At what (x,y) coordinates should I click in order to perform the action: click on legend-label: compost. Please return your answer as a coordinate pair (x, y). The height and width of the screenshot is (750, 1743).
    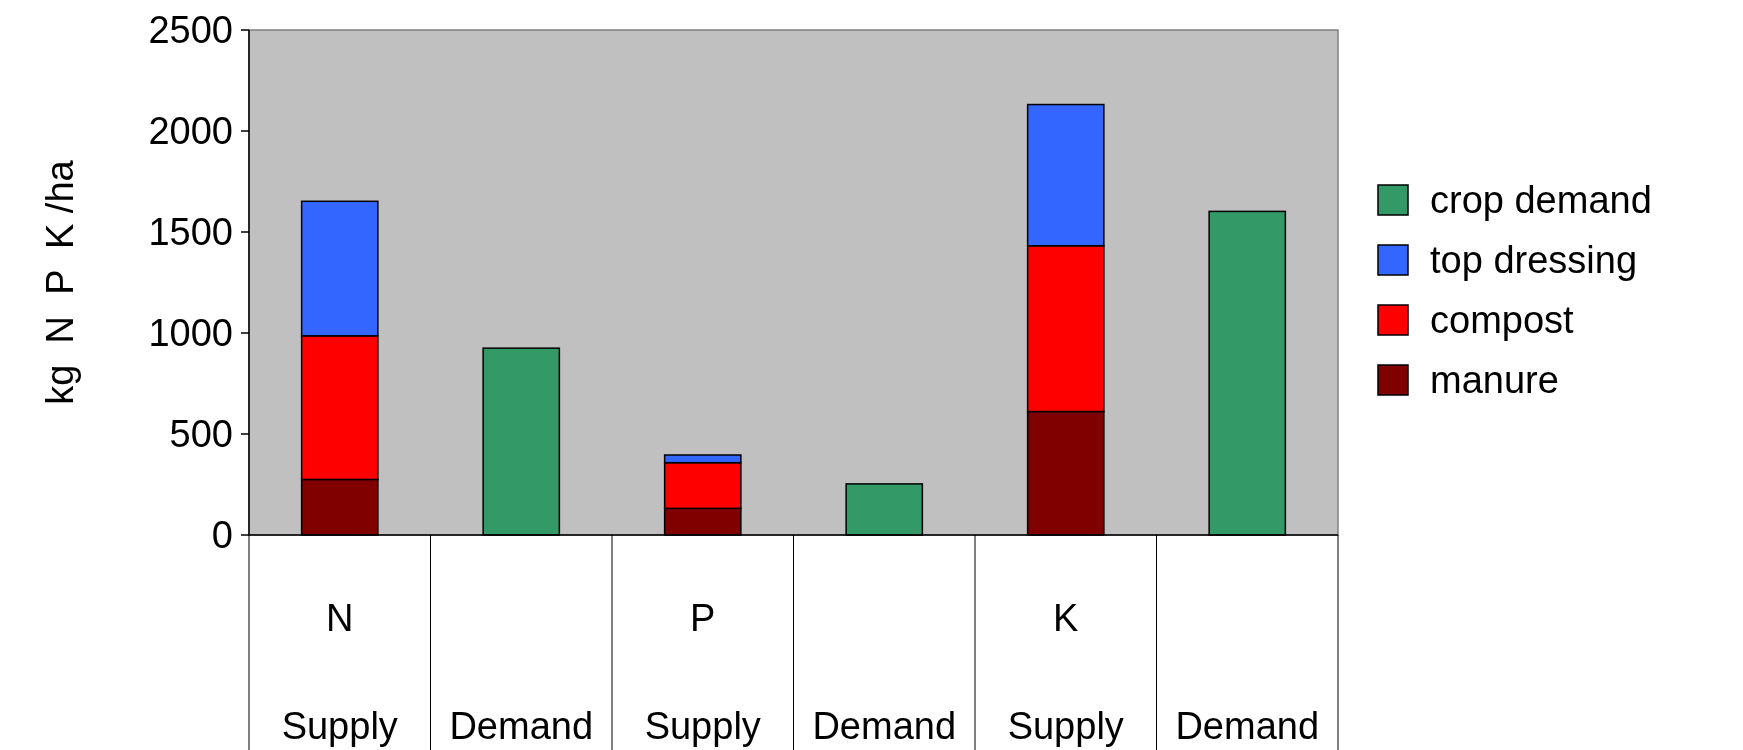
    Looking at the image, I should click on (1502, 320).